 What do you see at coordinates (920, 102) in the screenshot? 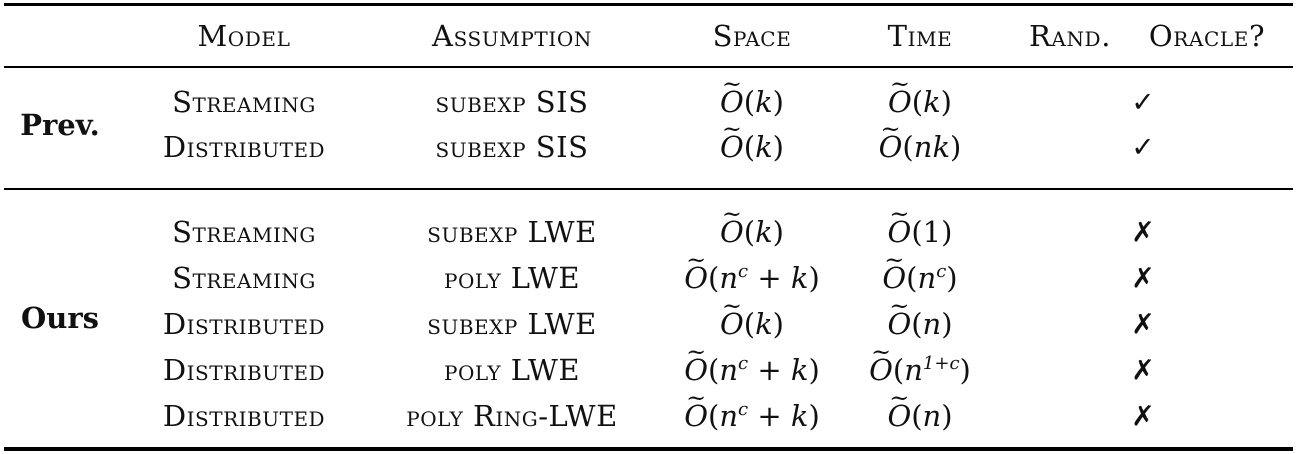
I see `cell-time: O(k)` at bounding box center [920, 102].